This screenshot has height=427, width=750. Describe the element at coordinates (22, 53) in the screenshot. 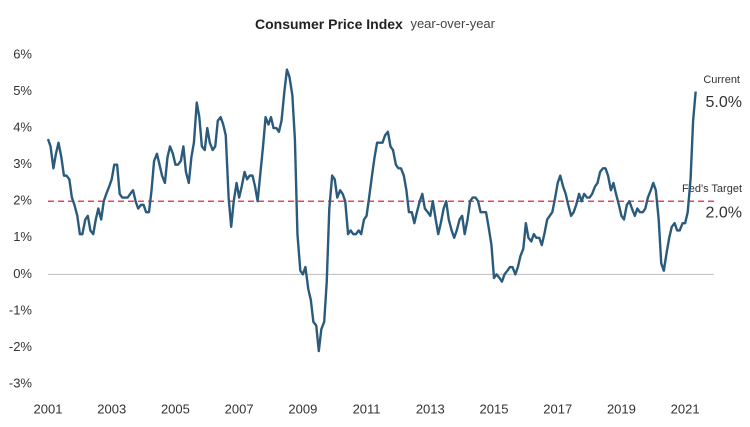

I see `y-tick-label: 6%` at that location.